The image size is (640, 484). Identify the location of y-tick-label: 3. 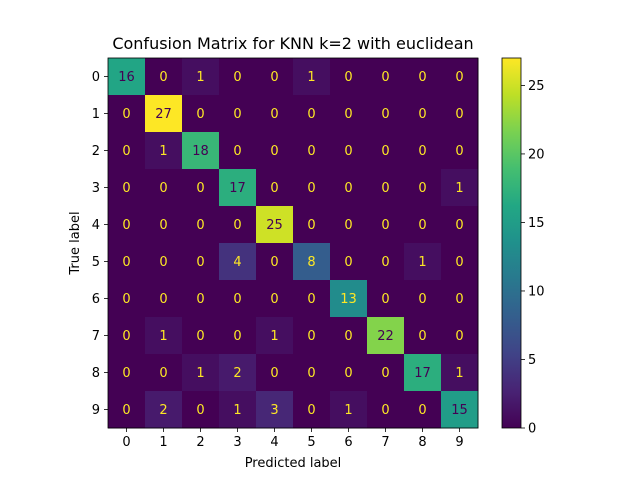
(96, 188).